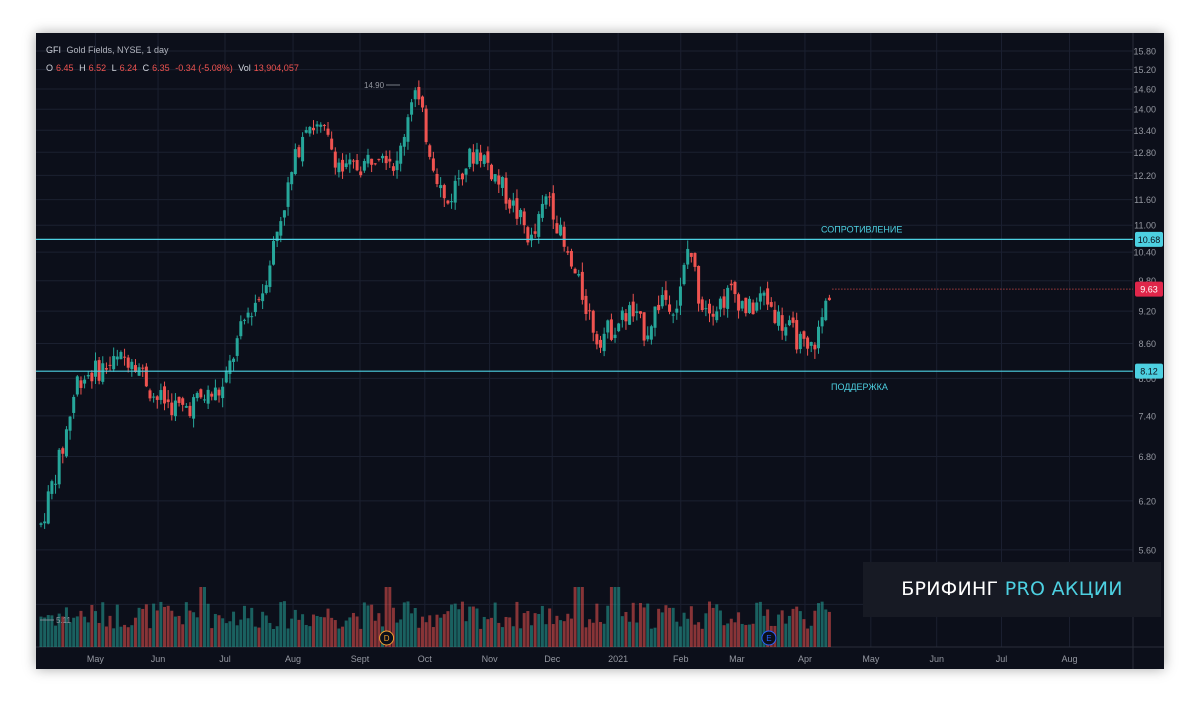  What do you see at coordinates (109, 50) in the screenshot?
I see `symbol-line: GFI Gold Fields, NYSE, 1 day` at bounding box center [109, 50].